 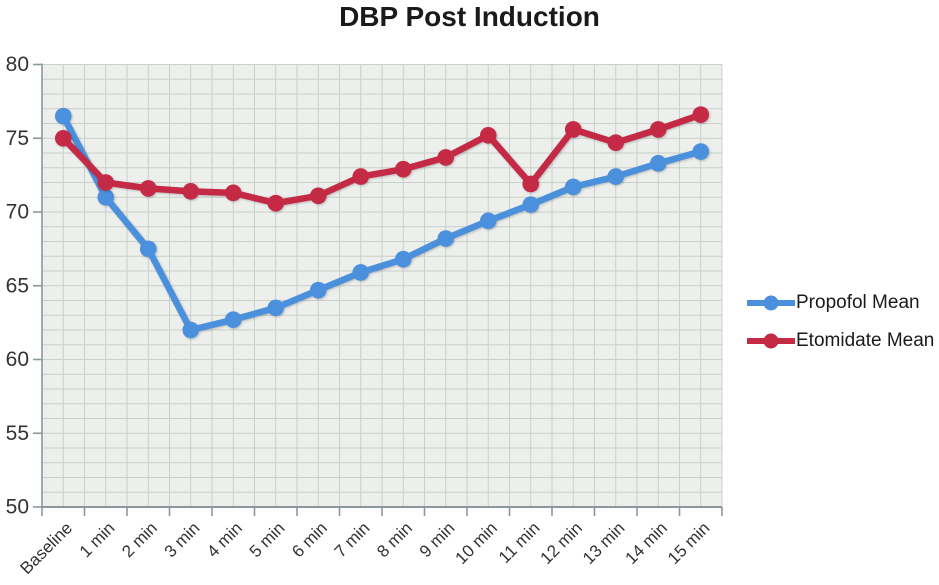 What do you see at coordinates (477, 543) in the screenshot?
I see `x-tick-label: 10 min` at bounding box center [477, 543].